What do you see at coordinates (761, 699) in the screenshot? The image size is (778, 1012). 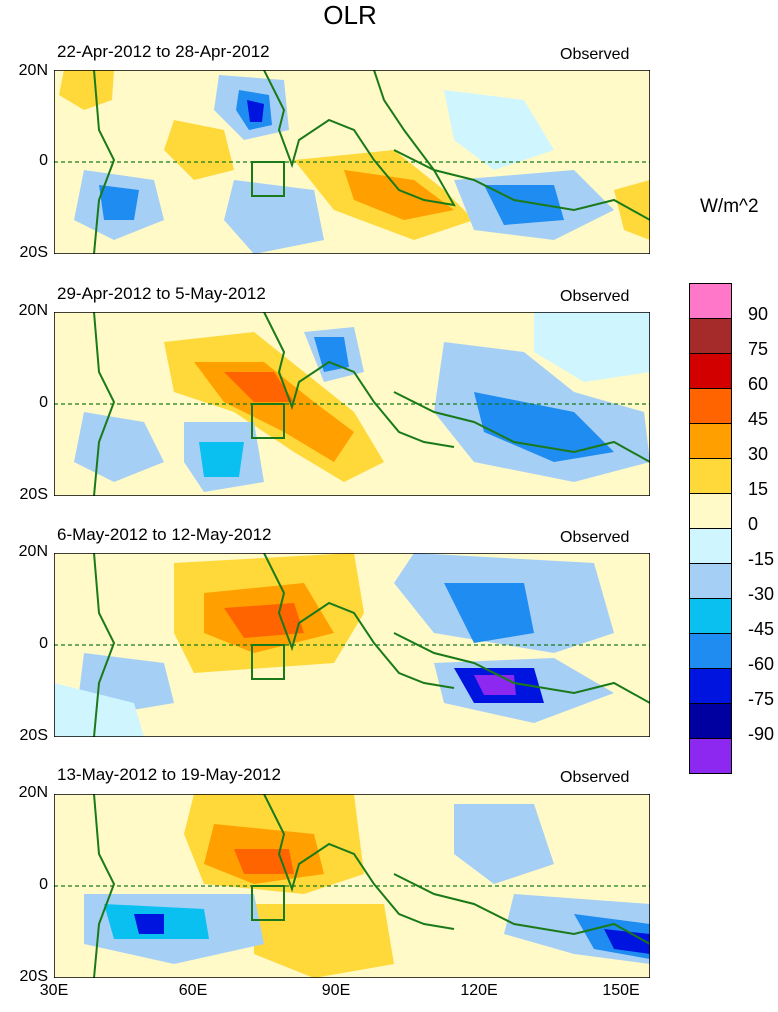 I see `colorbar-tick-label: -75` at bounding box center [761, 699].